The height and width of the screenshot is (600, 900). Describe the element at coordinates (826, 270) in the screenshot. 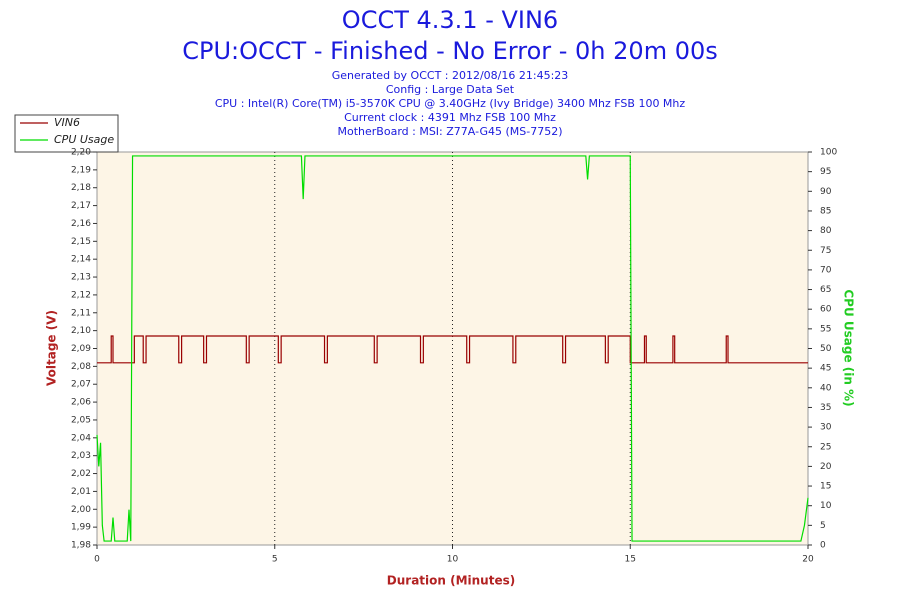

I see `y2-tick-label: 70` at that location.